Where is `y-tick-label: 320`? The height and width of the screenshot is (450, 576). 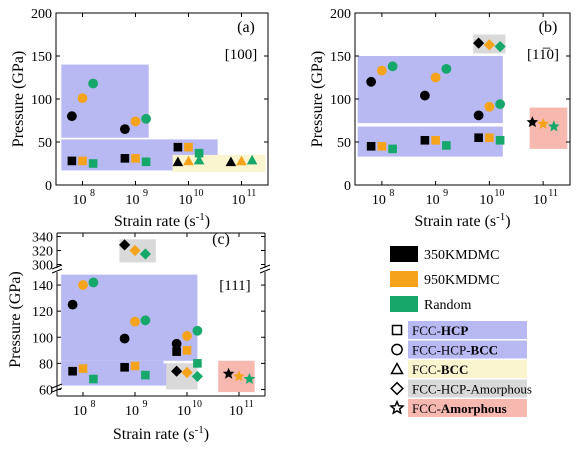 y-tick-label: 320 is located at coordinates (42, 252).